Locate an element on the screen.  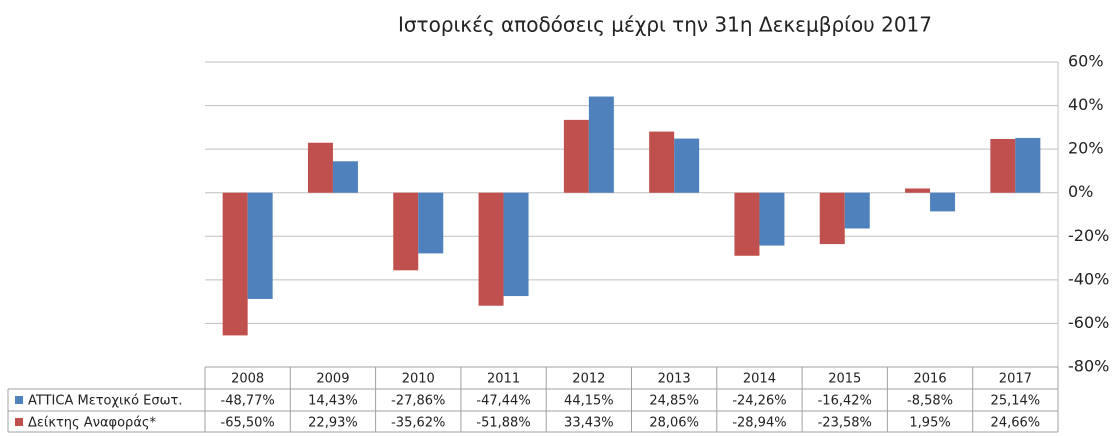
x-tick-label: 2011 is located at coordinates (503, 379).